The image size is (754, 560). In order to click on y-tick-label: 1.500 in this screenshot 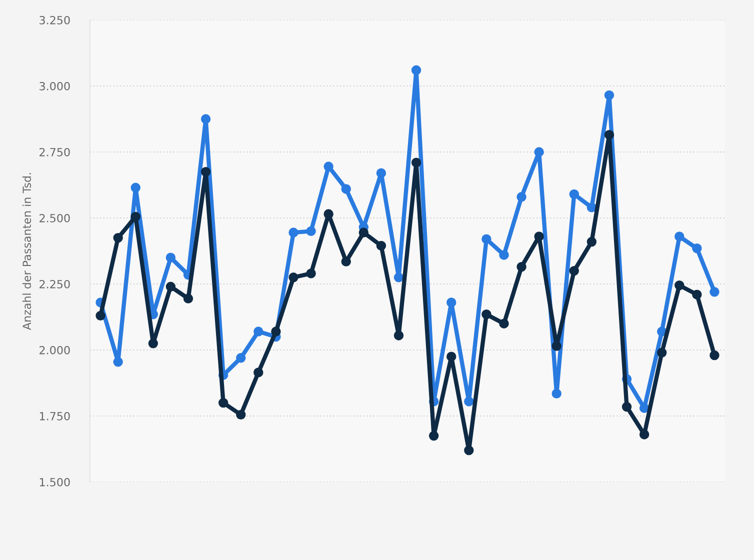, I will do `click(55, 482)`.